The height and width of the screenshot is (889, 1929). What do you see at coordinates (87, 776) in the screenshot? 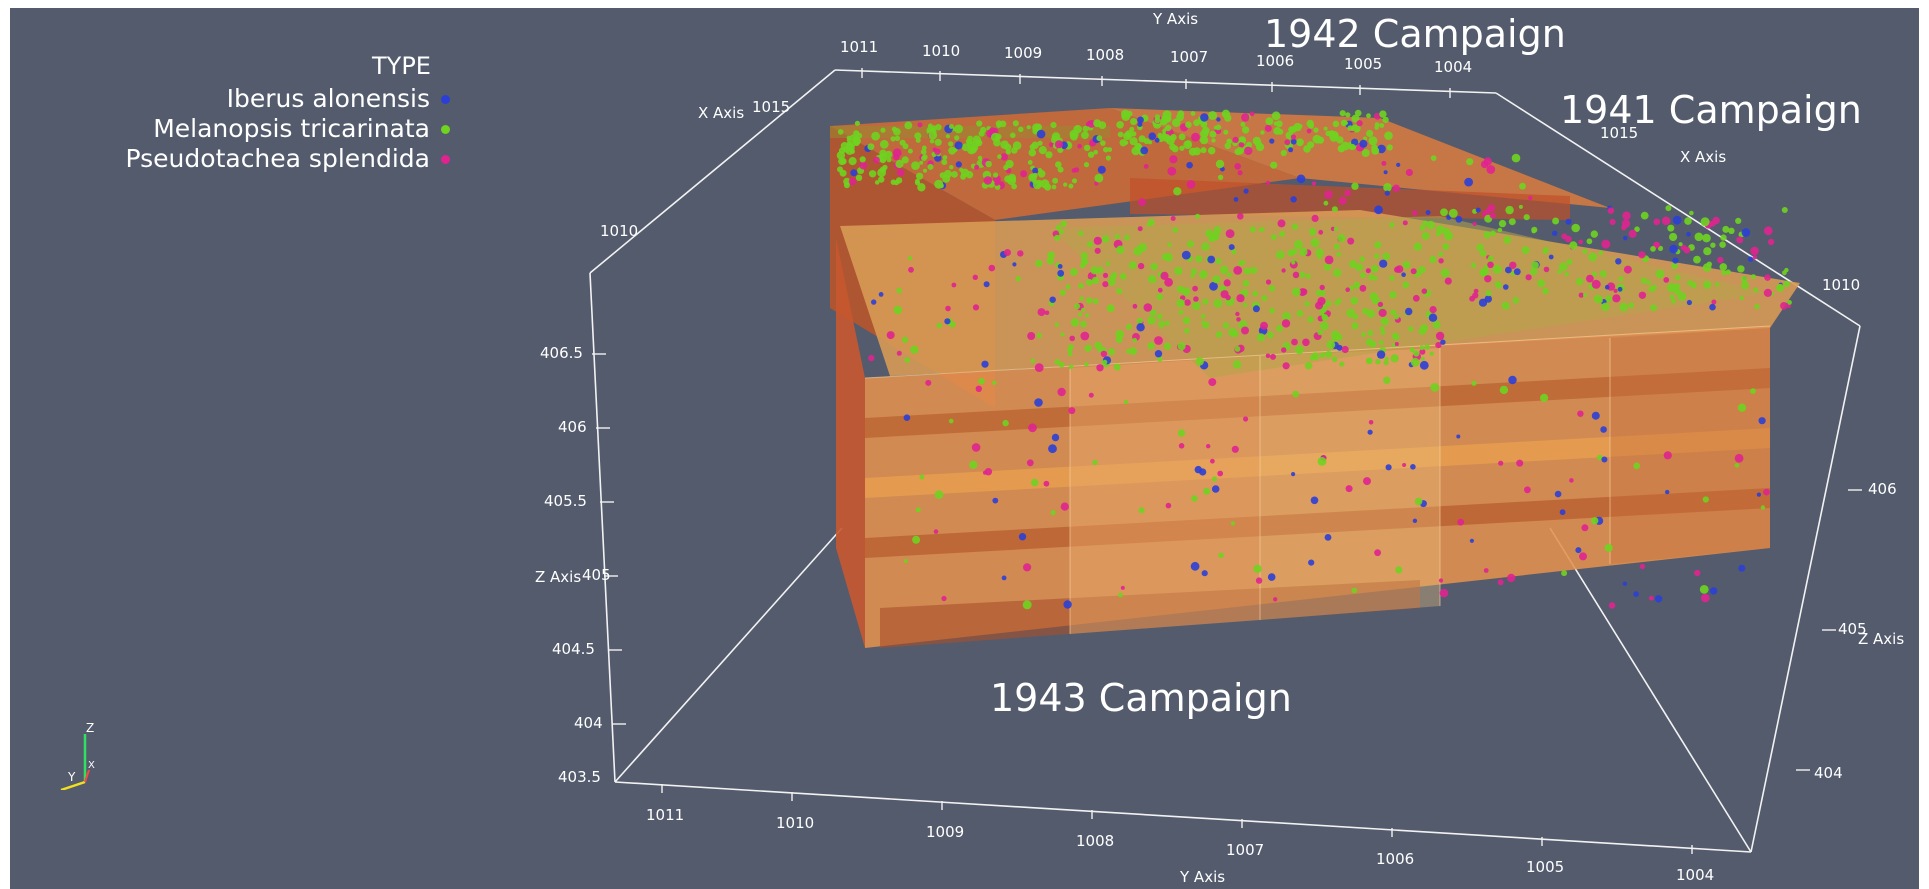
I see `orientation-x-axis` at bounding box center [87, 776].